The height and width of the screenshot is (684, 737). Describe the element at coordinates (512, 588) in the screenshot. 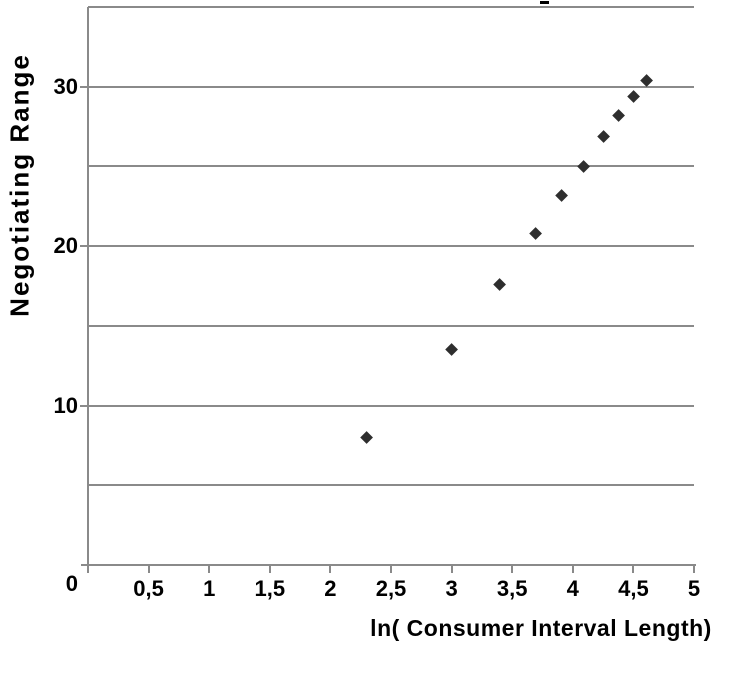

I see `x-tick-label: 3,5` at that location.